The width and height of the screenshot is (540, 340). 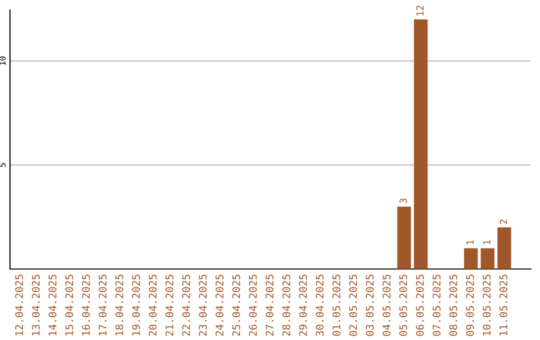 What do you see at coordinates (303, 305) in the screenshot?
I see `x-tick-label: 29.04.2025` at bounding box center [303, 305].